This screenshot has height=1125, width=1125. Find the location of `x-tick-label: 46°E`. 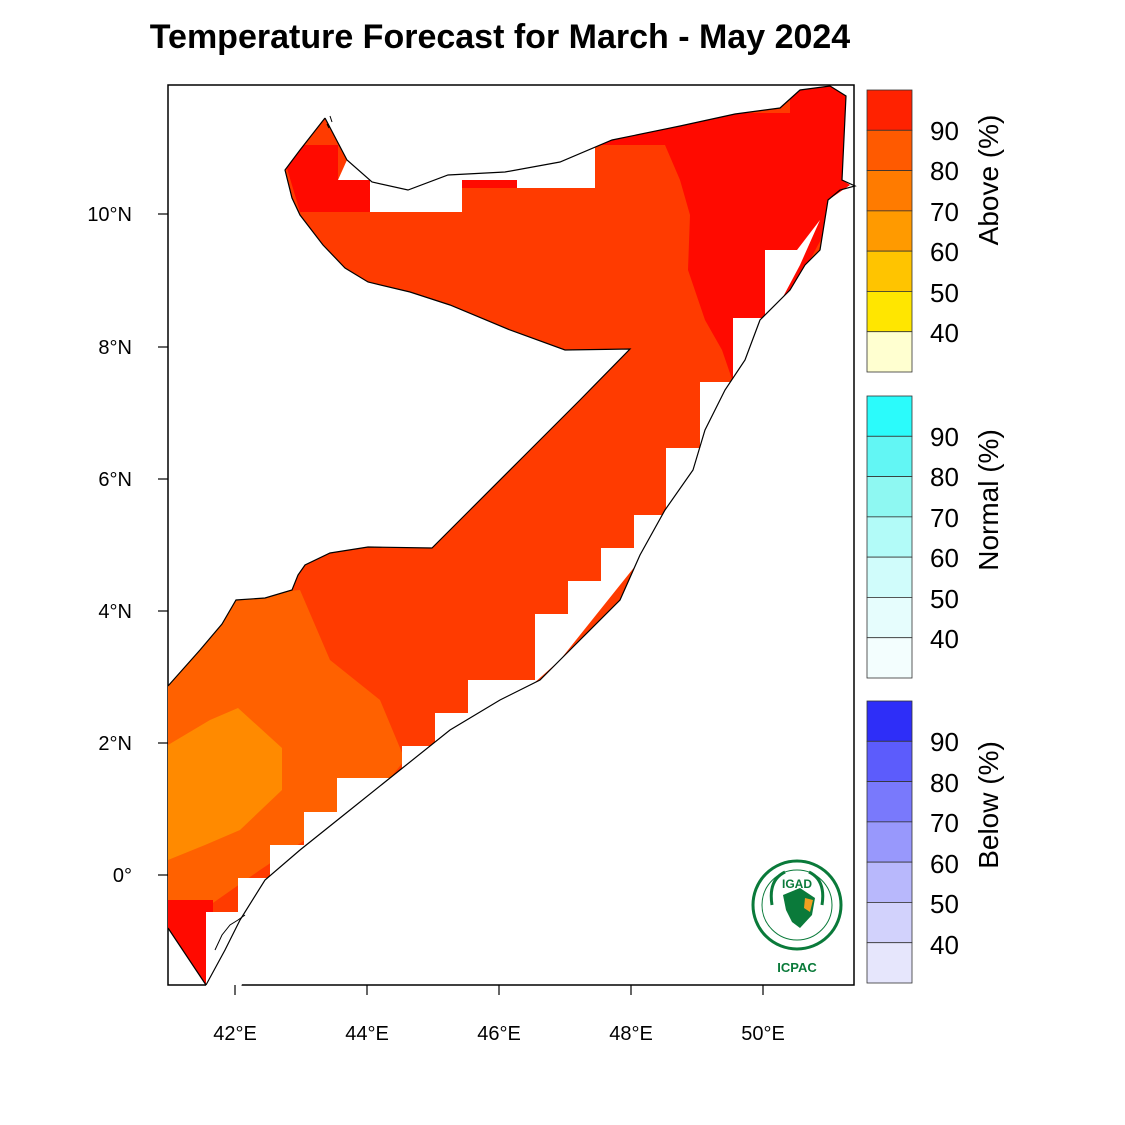

x-tick-label: 46°E is located at coordinates (499, 1034).